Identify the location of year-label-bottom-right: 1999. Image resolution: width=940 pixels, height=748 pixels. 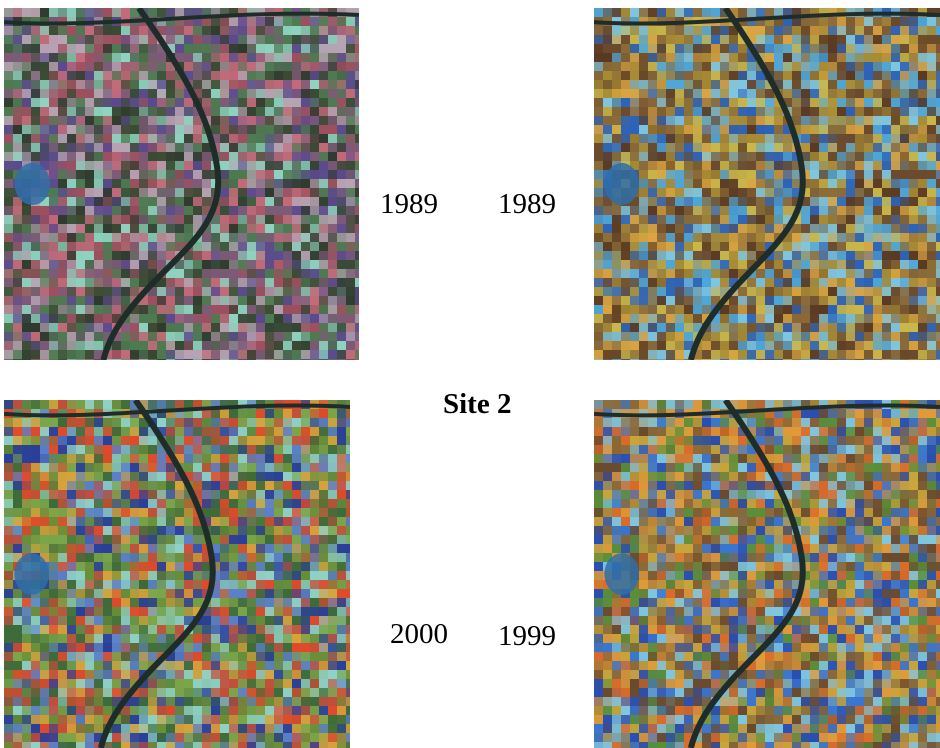
(527, 636).